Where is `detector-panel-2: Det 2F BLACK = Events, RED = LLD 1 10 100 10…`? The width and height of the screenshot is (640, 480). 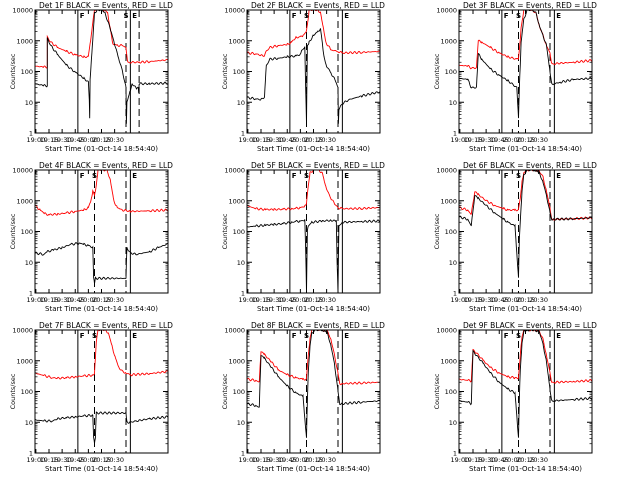
detector-panel-2: Det 2F BLACK = Events, RED = LLD 1 10 100 10… is located at coordinates (303, 77).